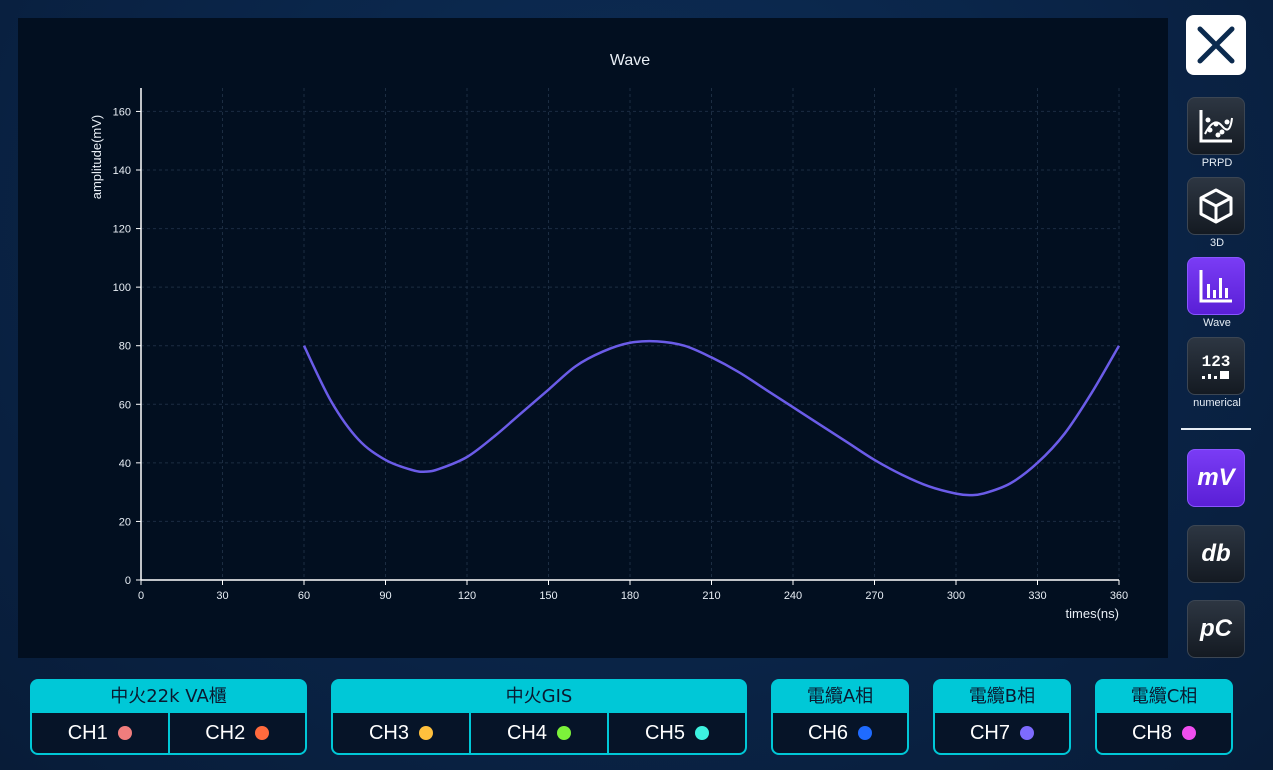 The image size is (1273, 770). I want to click on channel-ch6: CH6, so click(840, 733).